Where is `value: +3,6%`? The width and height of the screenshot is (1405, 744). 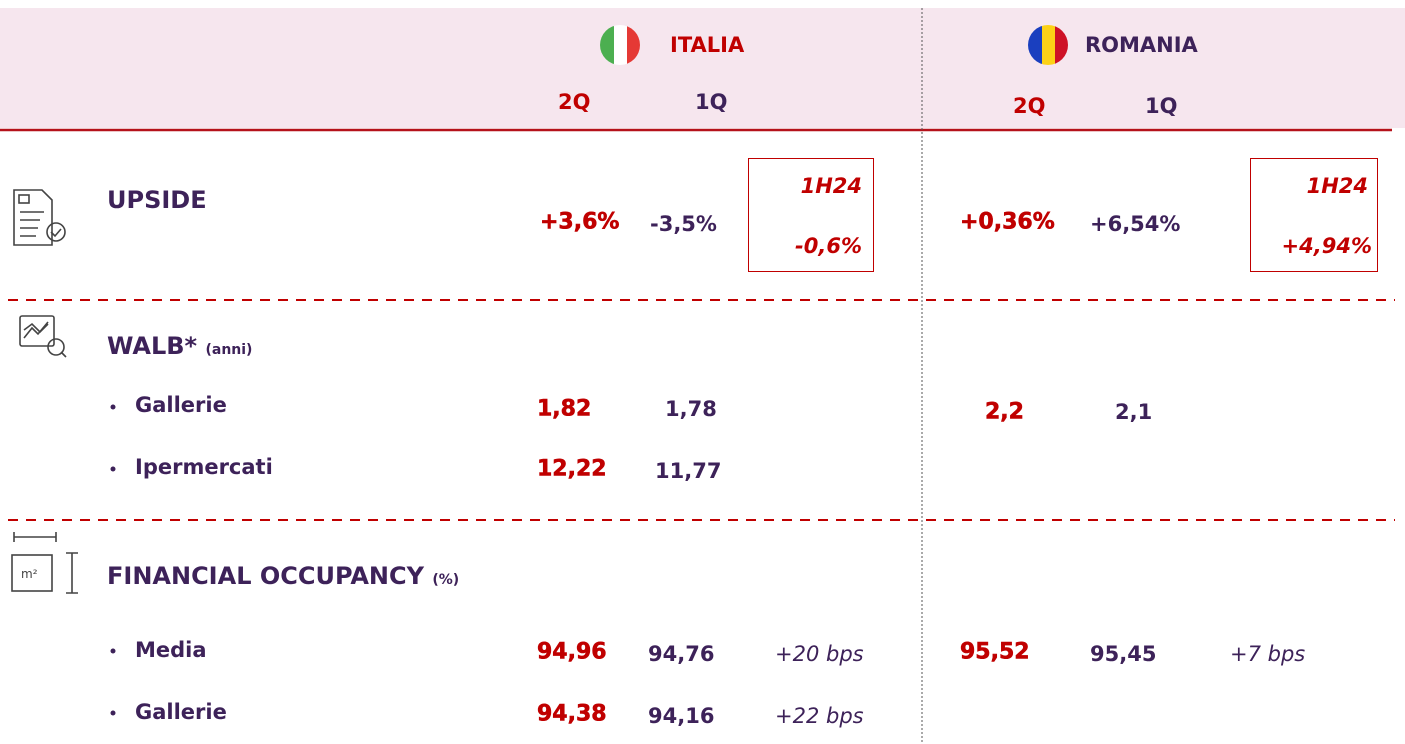
value: +3,6% is located at coordinates (580, 222).